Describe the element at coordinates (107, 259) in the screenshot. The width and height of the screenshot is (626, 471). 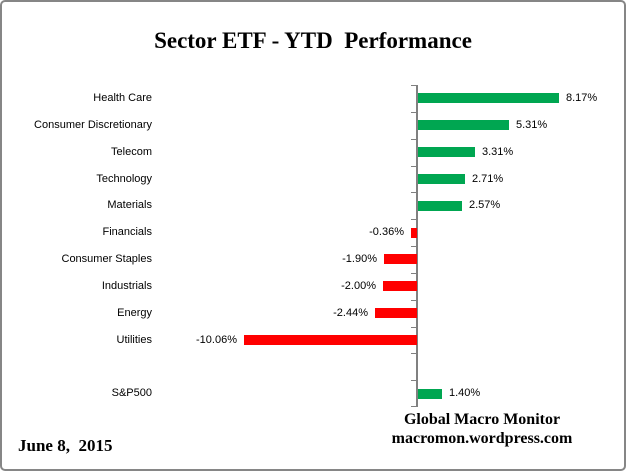
I see `category-label: Consumer Staples` at that location.